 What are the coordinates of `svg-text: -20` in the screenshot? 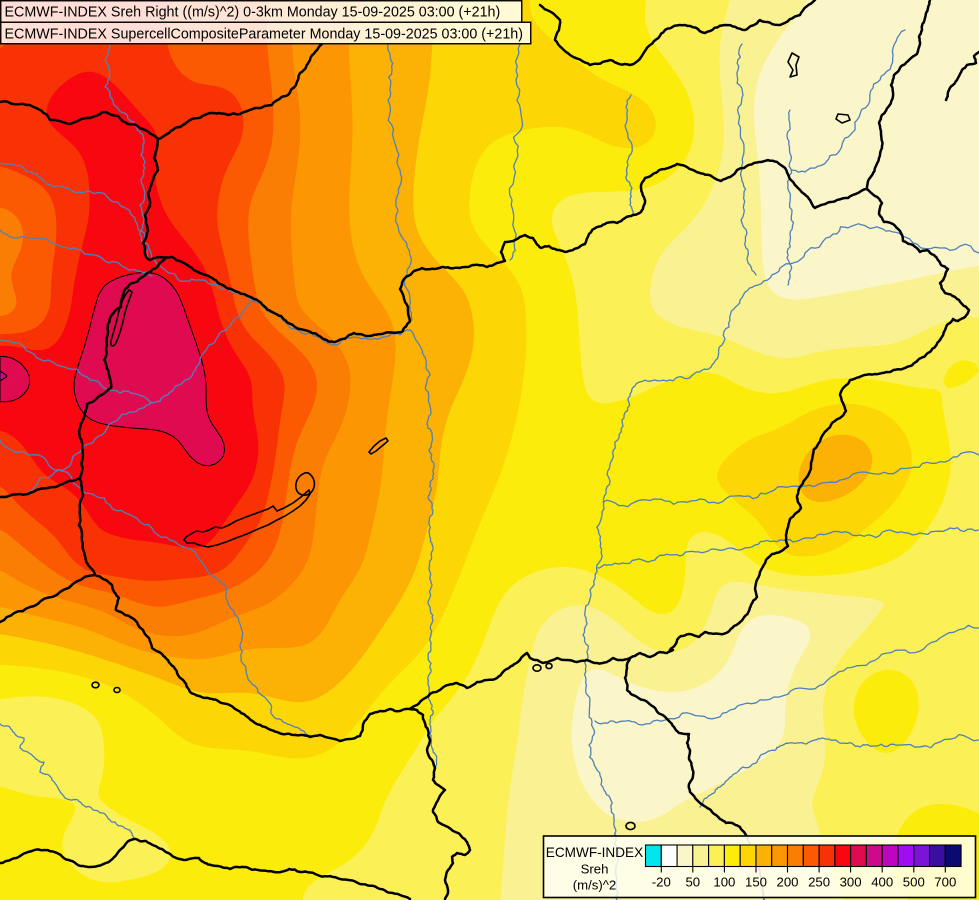 It's located at (661, 882).